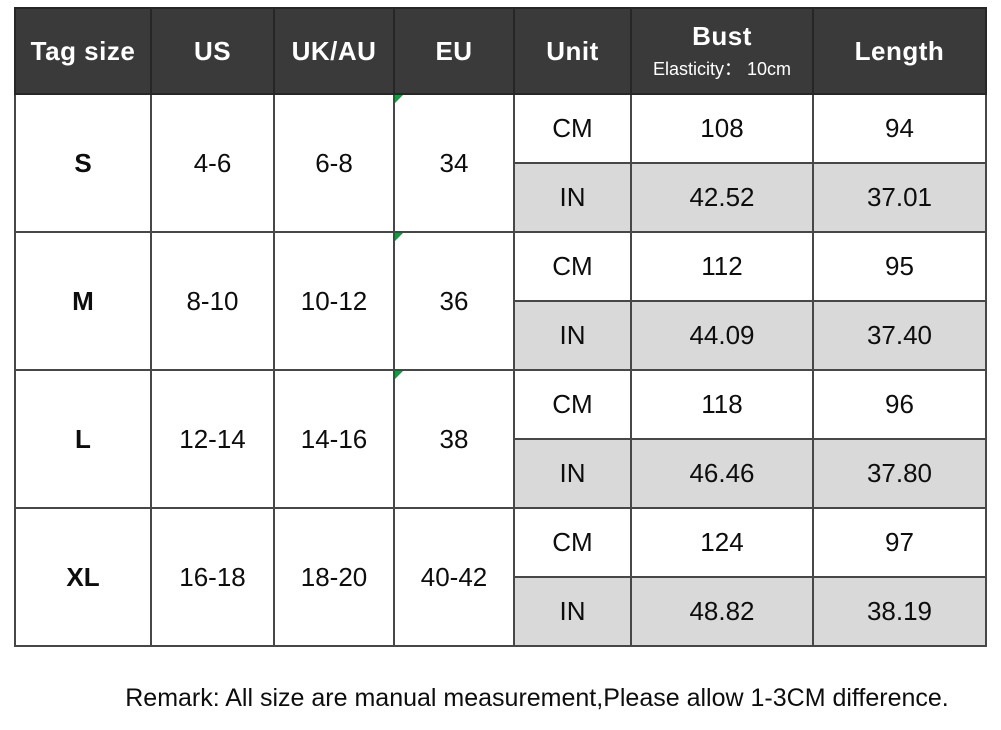 The width and height of the screenshot is (1001, 730). I want to click on length-cell-xl-cm: 97, so click(899, 542).